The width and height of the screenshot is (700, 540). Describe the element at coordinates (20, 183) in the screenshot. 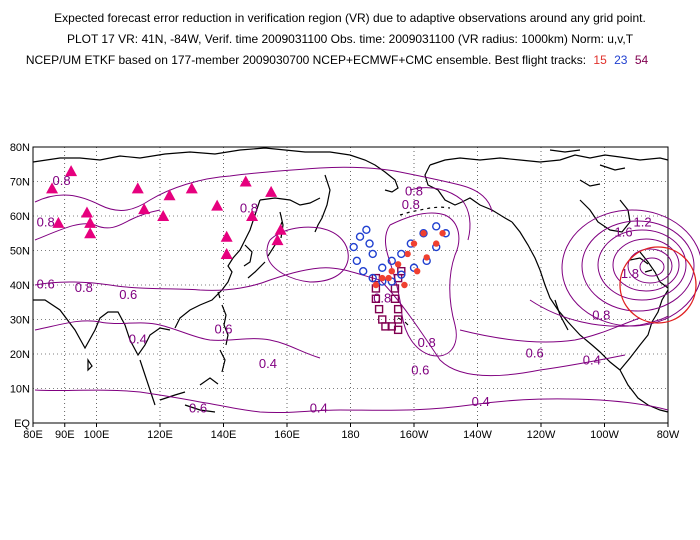

I see `y-tick-label: 70N` at that location.